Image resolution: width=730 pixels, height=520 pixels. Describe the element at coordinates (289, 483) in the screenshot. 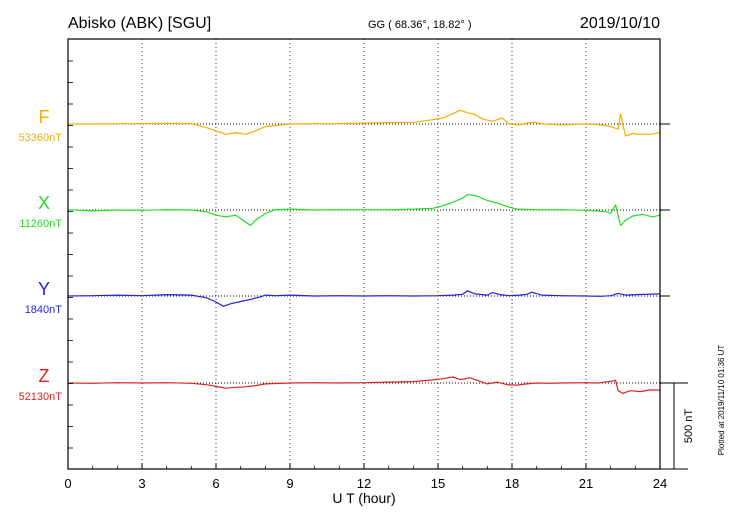

I see `x-tick-label-9: 9` at that location.